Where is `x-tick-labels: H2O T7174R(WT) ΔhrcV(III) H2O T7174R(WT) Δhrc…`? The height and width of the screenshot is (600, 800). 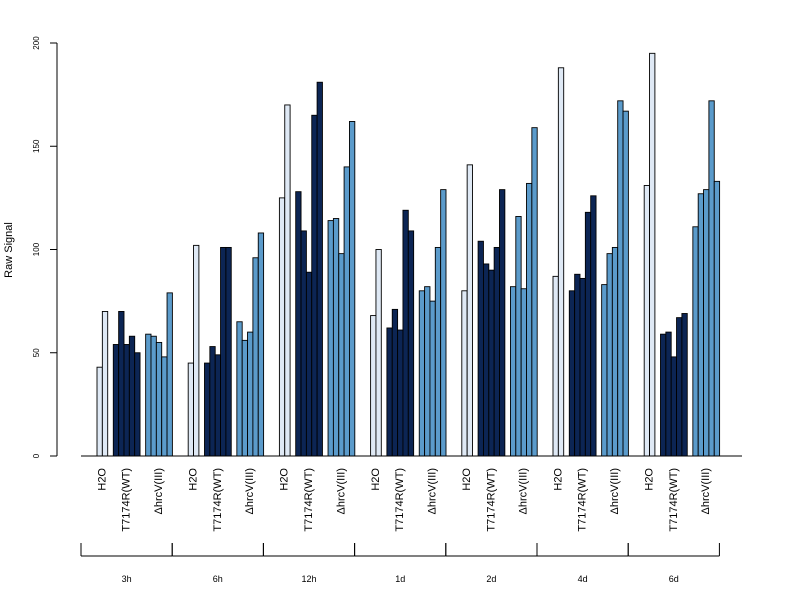
x-tick-labels: H2O T7174R(WT) ΔhrcV(III) H2O T7174R(WT) Δhrc… is located at coordinates (404, 500).